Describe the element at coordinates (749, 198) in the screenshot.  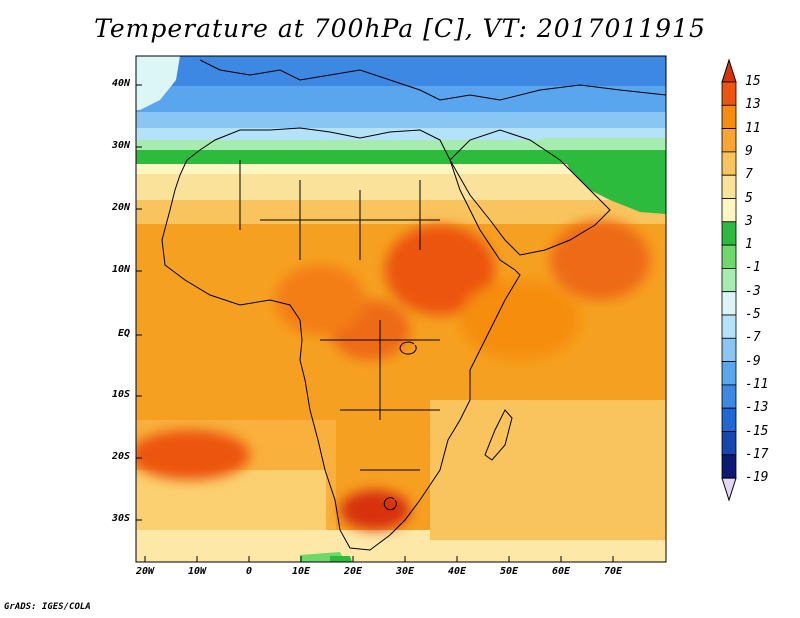
I see `colorbar-label: 5` at that location.